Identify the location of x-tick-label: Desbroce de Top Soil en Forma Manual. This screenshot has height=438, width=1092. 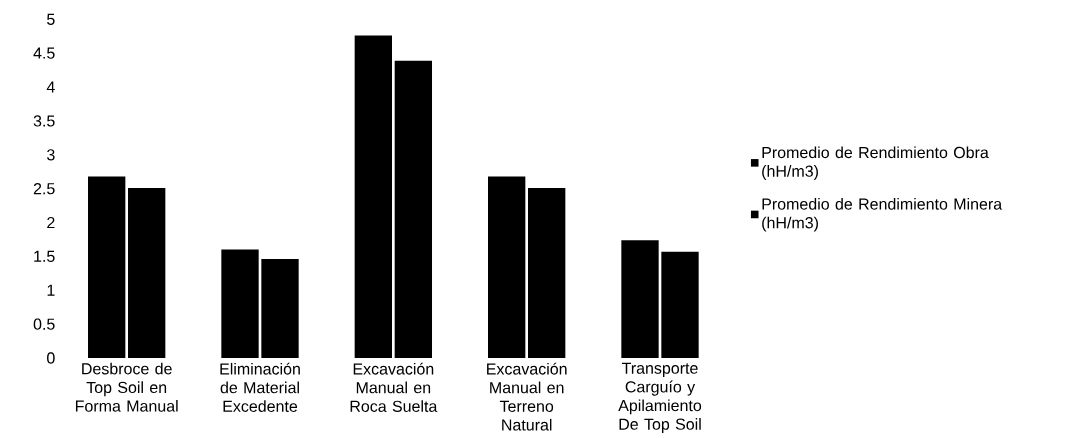
(126, 387).